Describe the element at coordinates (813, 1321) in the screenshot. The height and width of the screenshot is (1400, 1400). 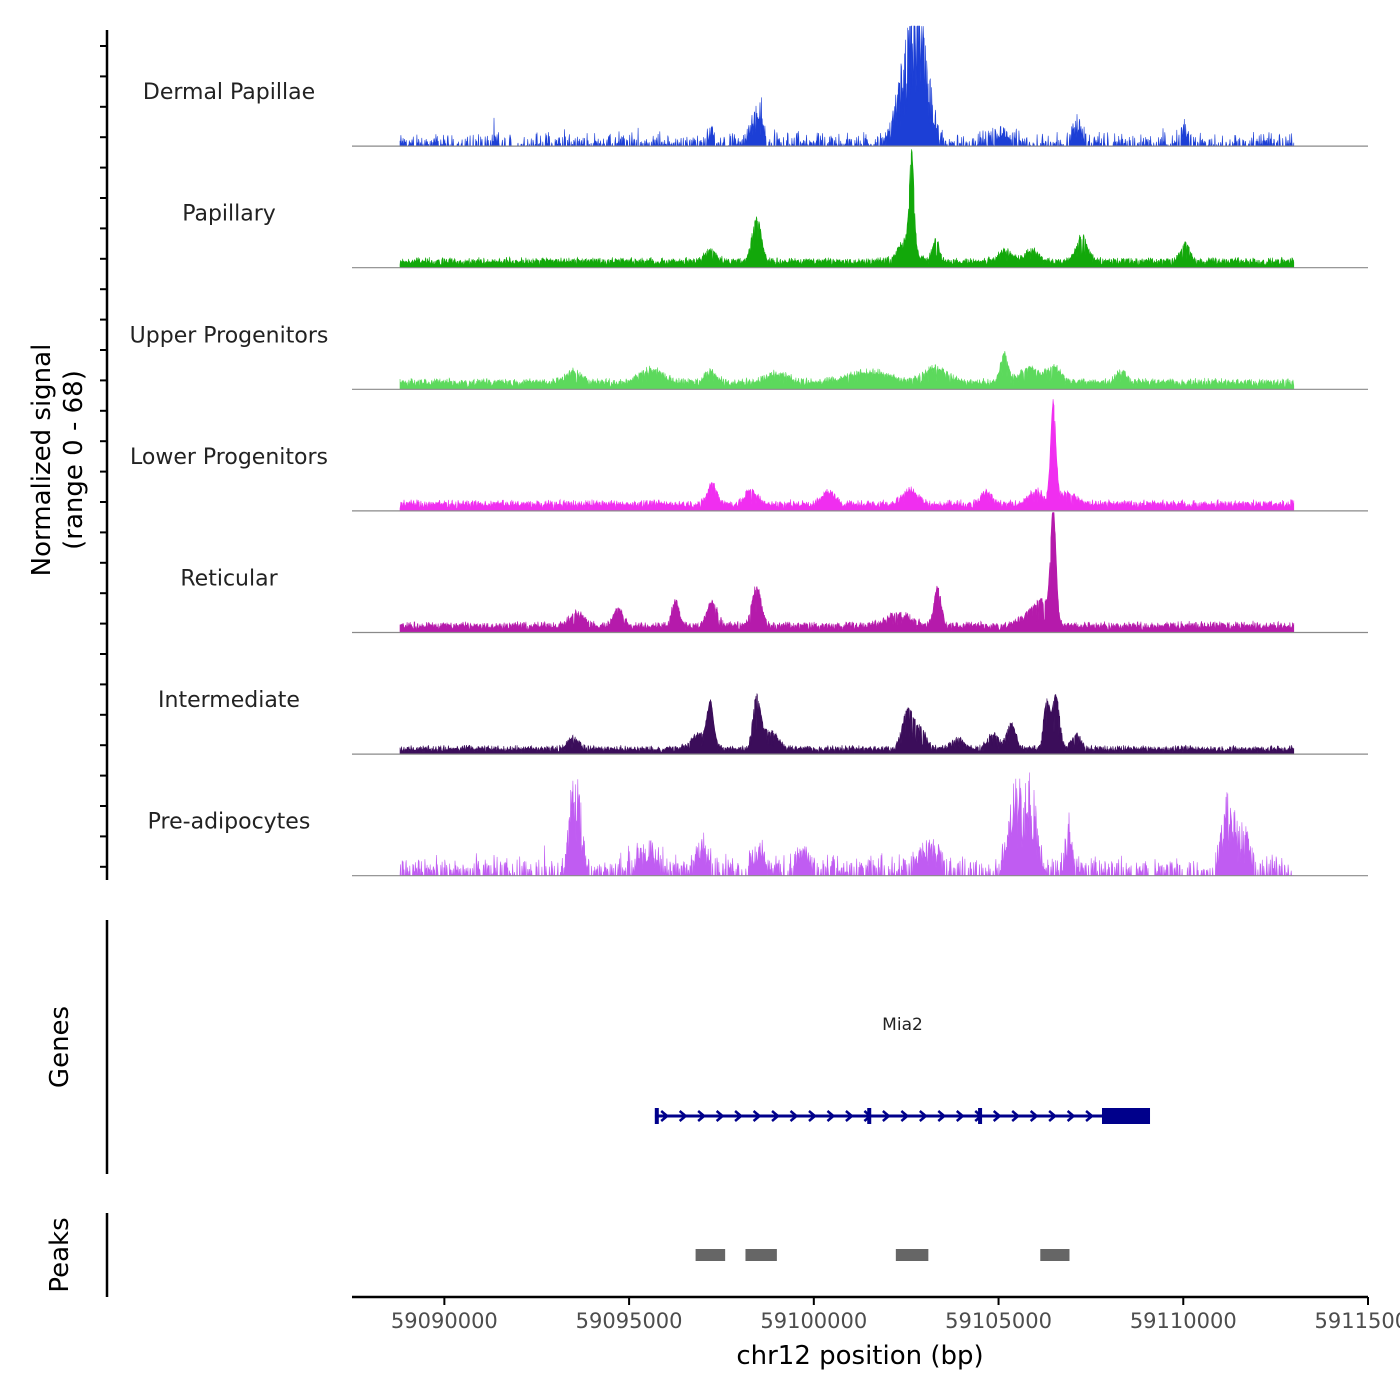
I see `x-tick-label: 59100000` at that location.